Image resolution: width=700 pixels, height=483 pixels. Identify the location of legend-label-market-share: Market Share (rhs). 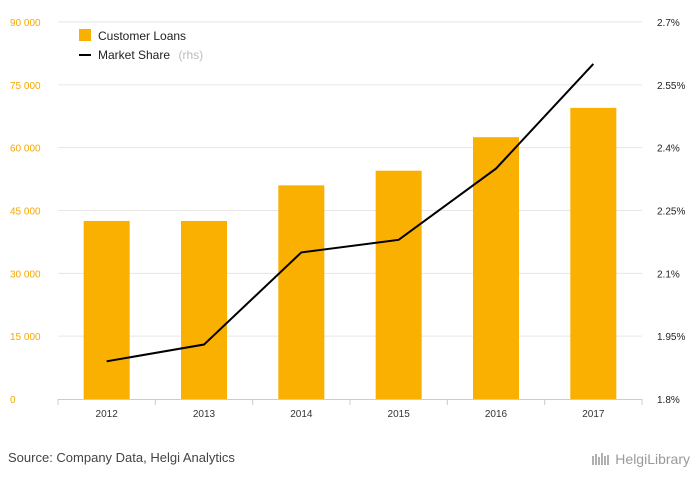
(150, 54).